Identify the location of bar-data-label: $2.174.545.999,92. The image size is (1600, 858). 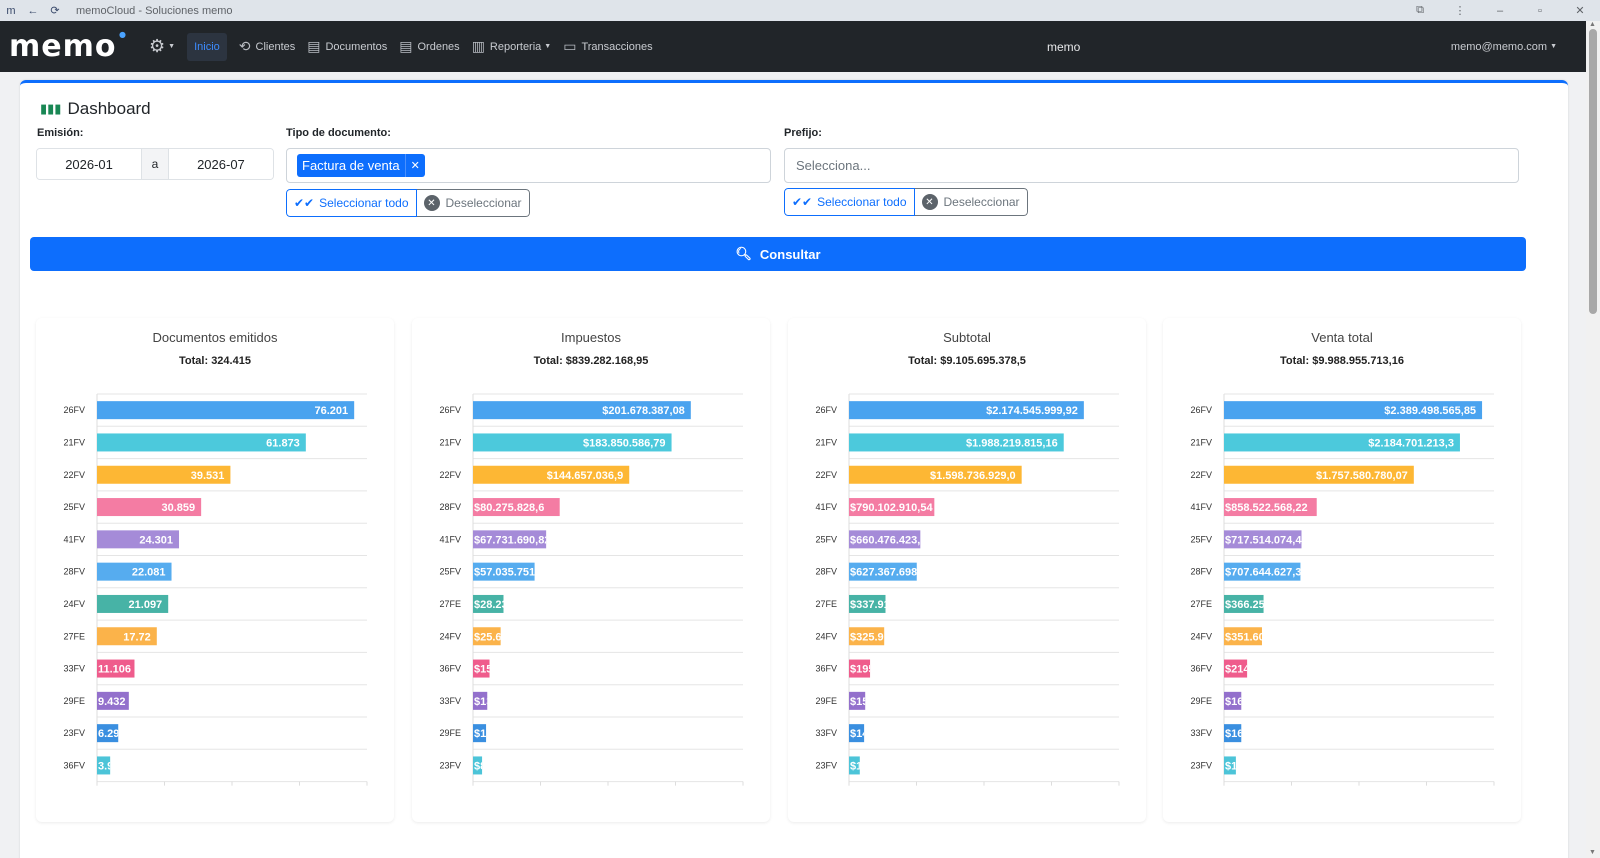
(1032, 411).